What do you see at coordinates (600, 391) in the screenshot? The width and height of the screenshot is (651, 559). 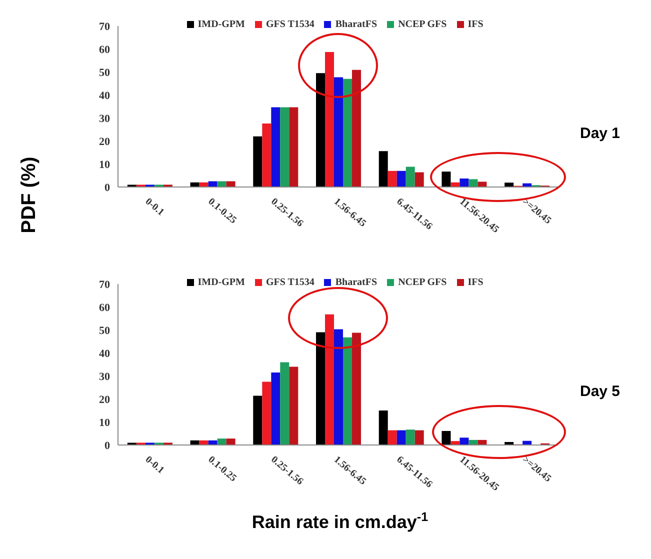 I see `text: Day 5` at bounding box center [600, 391].